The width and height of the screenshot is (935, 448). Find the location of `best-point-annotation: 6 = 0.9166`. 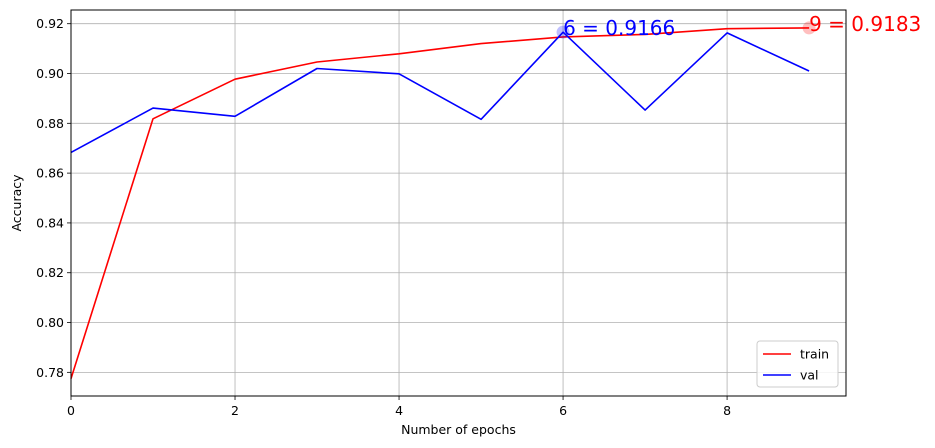

best-point-annotation: 6 = 0.9166 is located at coordinates (619, 28).